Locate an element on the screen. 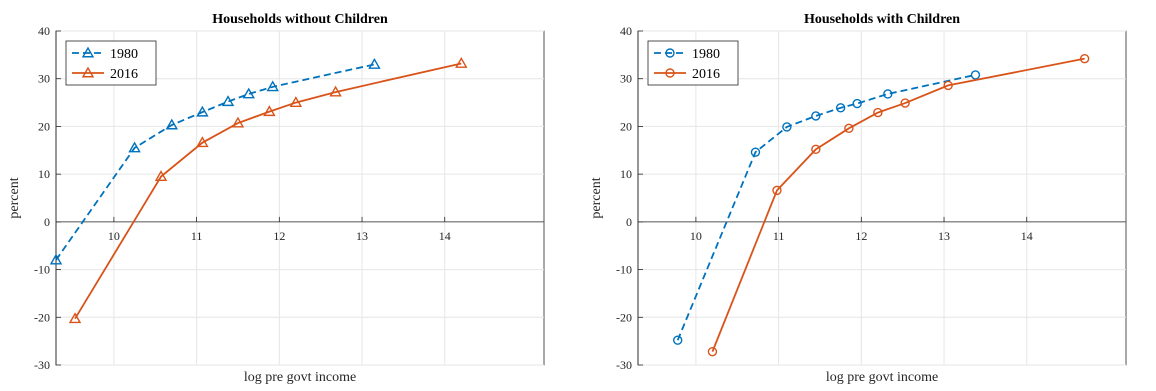 The height and width of the screenshot is (391, 1156). chart-title: Households without Children is located at coordinates (300, 19).